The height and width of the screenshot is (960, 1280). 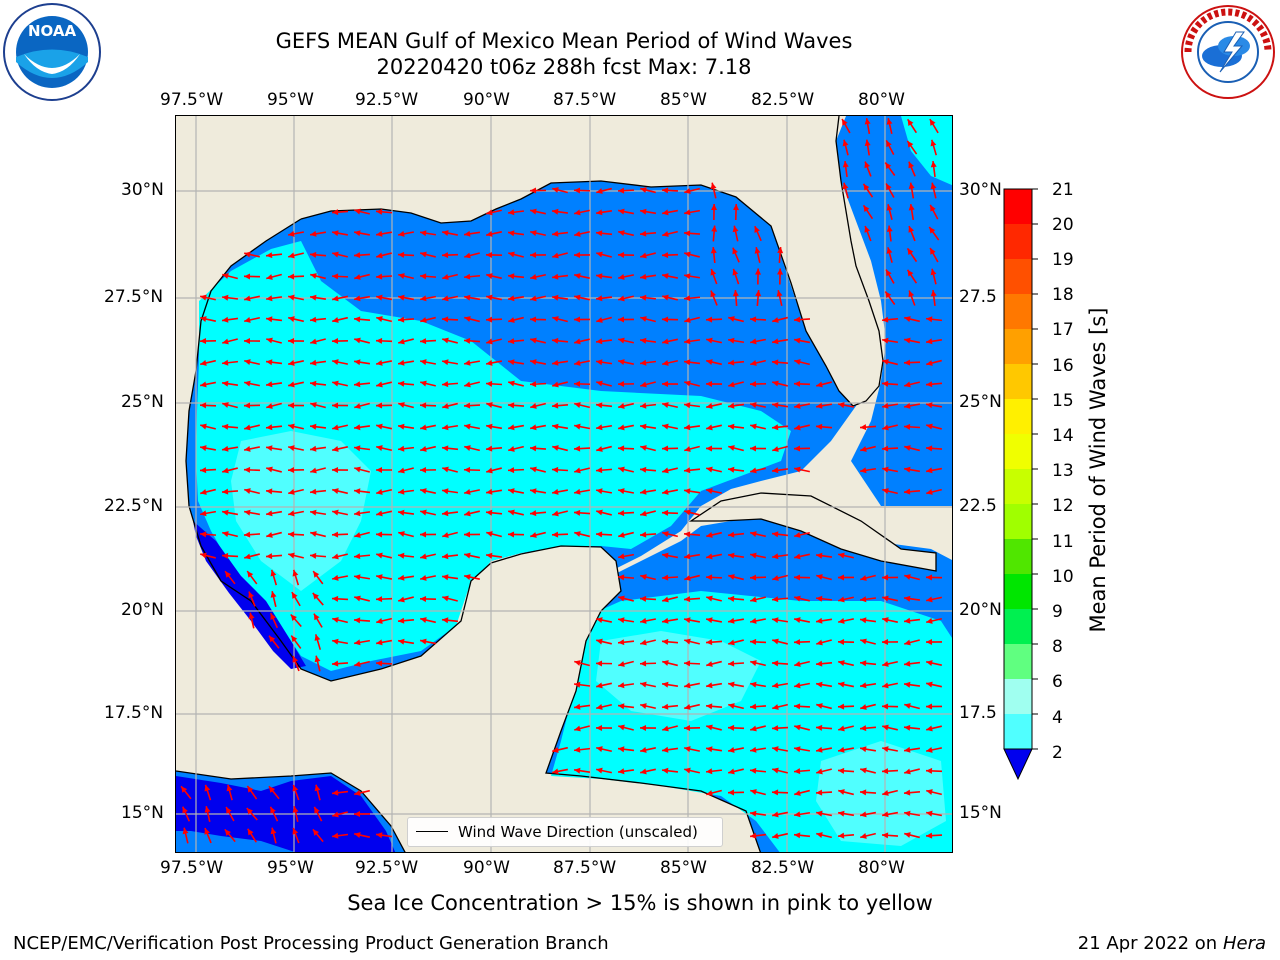 I want to click on ocean-atlantic-cyan, so click(x=926, y=151).